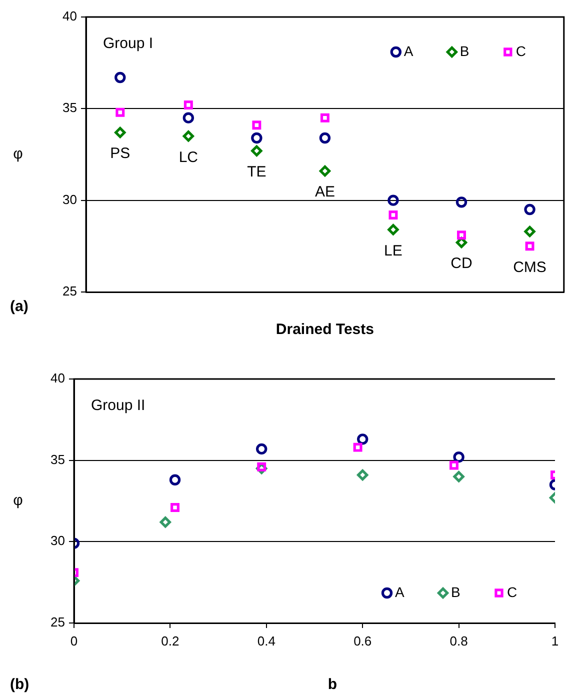  What do you see at coordinates (120, 153) in the screenshot?
I see `x-tick-label: PS` at bounding box center [120, 153].